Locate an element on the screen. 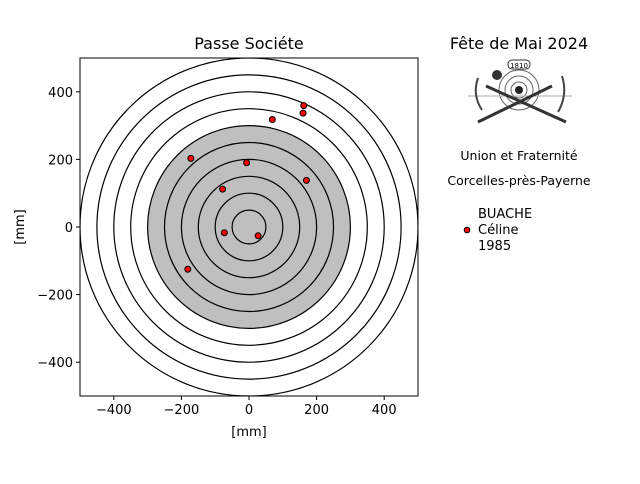 This screenshot has height=484, width=640. legend: BUACHE Céline 1985 is located at coordinates (497, 230).